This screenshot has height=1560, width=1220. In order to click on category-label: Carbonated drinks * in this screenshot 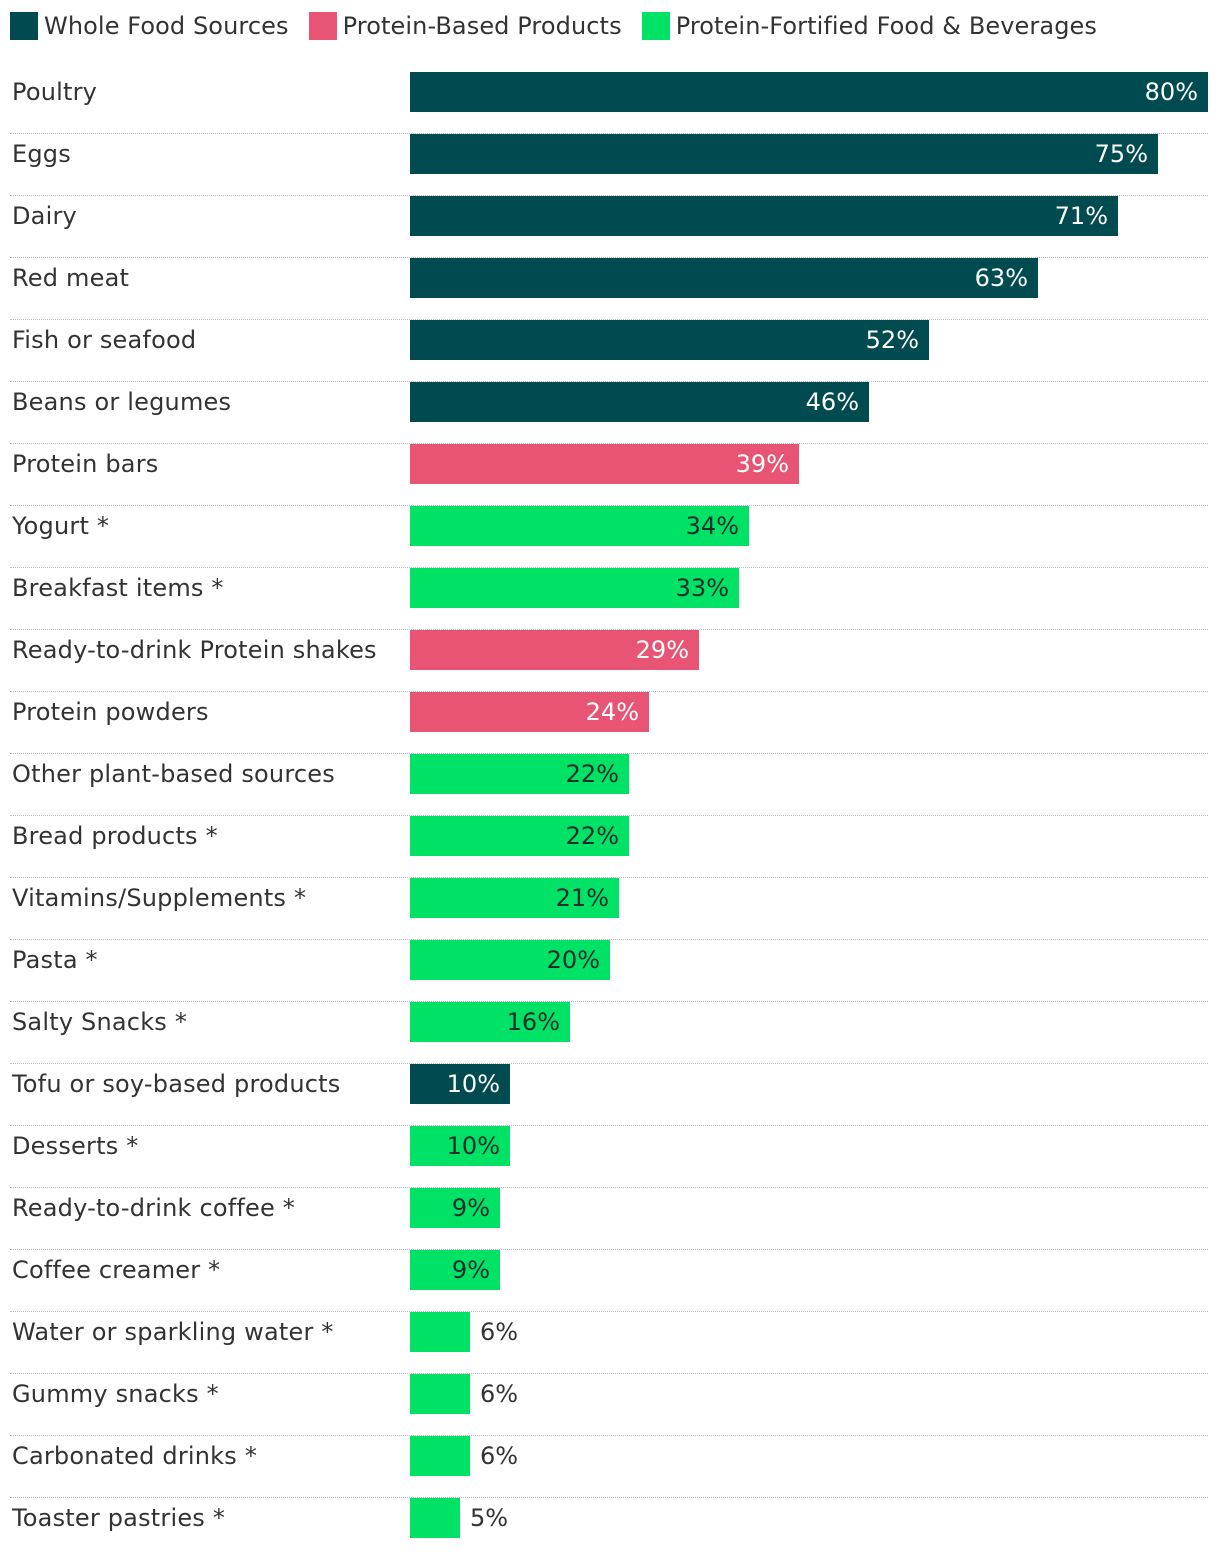, I will do `click(135, 1456)`.